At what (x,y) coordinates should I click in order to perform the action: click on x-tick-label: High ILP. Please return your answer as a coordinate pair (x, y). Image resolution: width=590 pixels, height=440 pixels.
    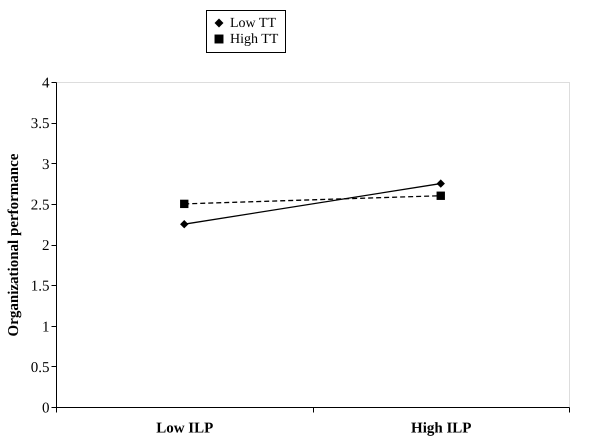
    Looking at the image, I should click on (441, 428).